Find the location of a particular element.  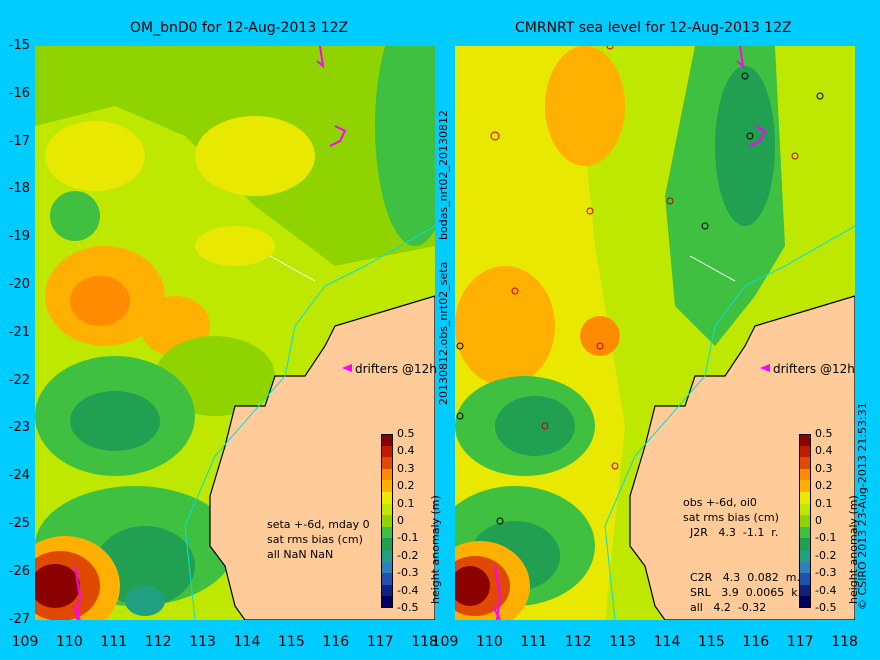

colorbar-tick-label: -0.2 is located at coordinates (826, 555).